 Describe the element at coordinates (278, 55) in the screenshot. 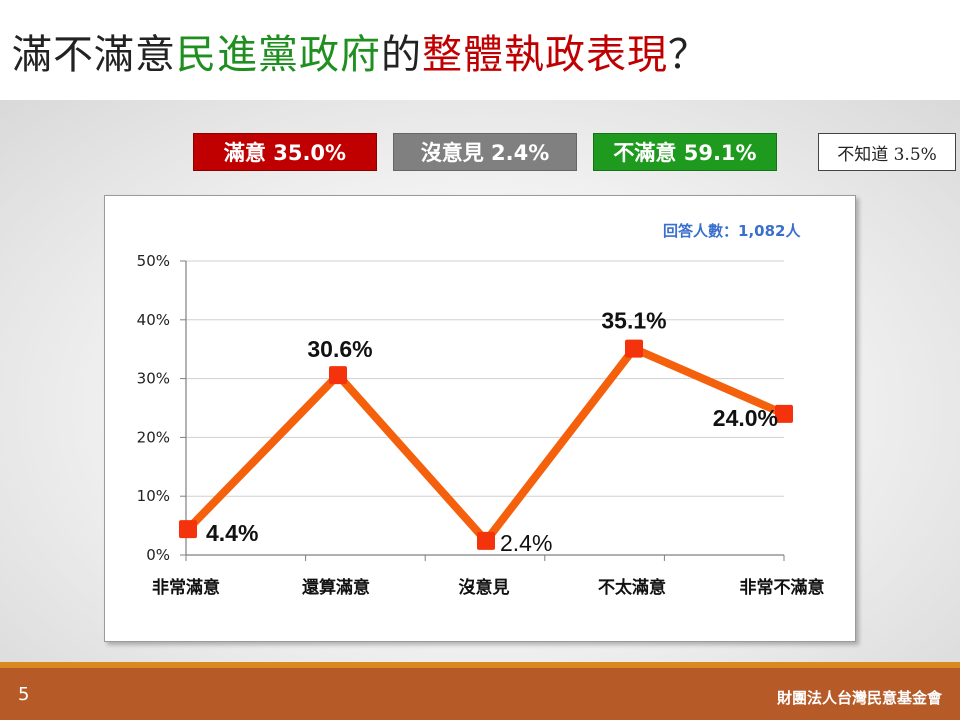

I see `title-part-2: 民進黨政府` at that location.